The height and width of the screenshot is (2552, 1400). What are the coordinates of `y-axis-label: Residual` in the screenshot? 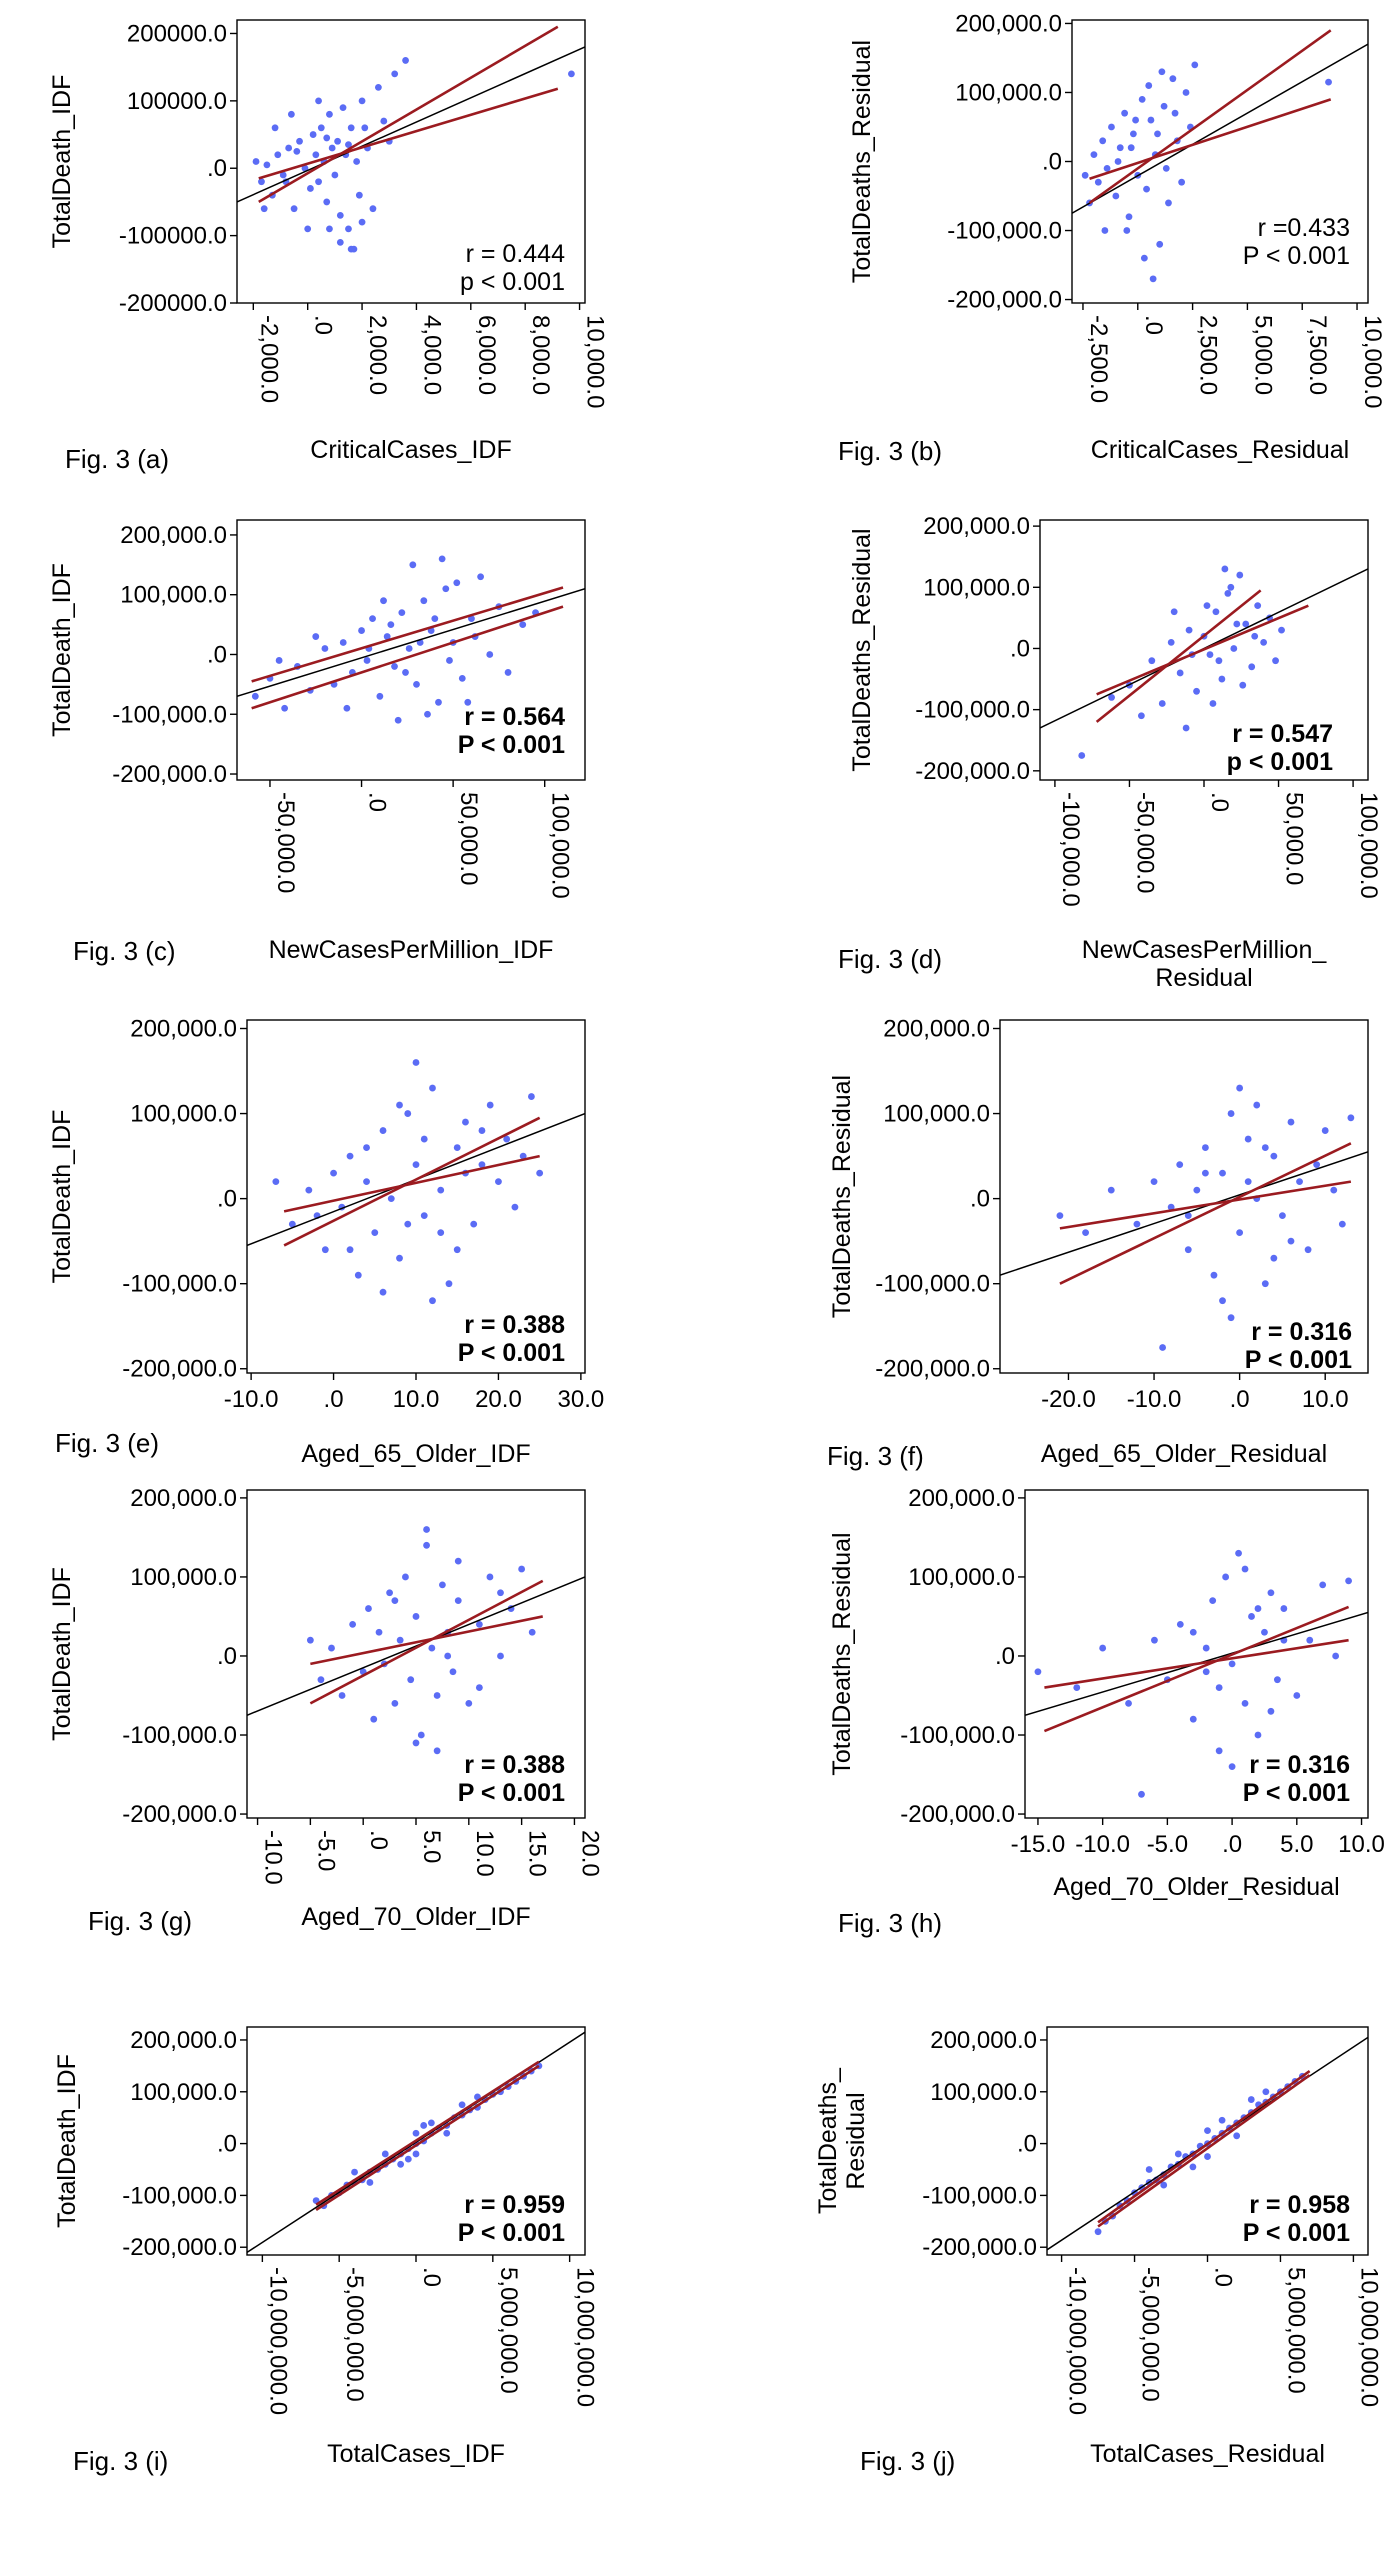 It's located at (856, 2140).